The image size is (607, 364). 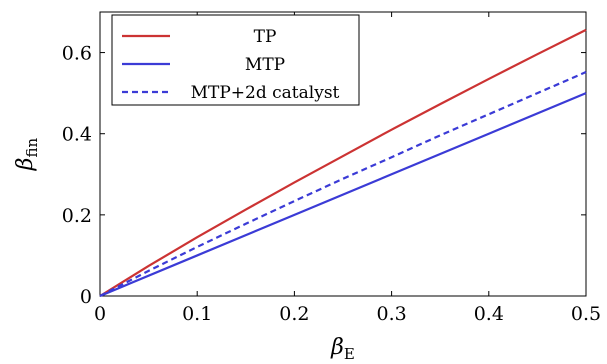 I want to click on legend: TP MTP MTP+2d catalyst, so click(x=235, y=60).